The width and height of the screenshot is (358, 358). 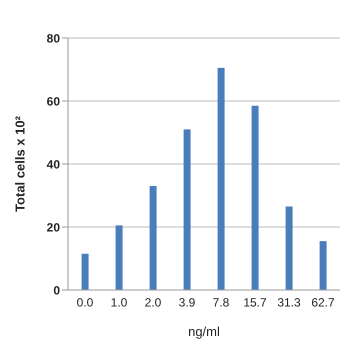 What do you see at coordinates (119, 303) in the screenshot?
I see `x-tick-label: 1.0` at bounding box center [119, 303].